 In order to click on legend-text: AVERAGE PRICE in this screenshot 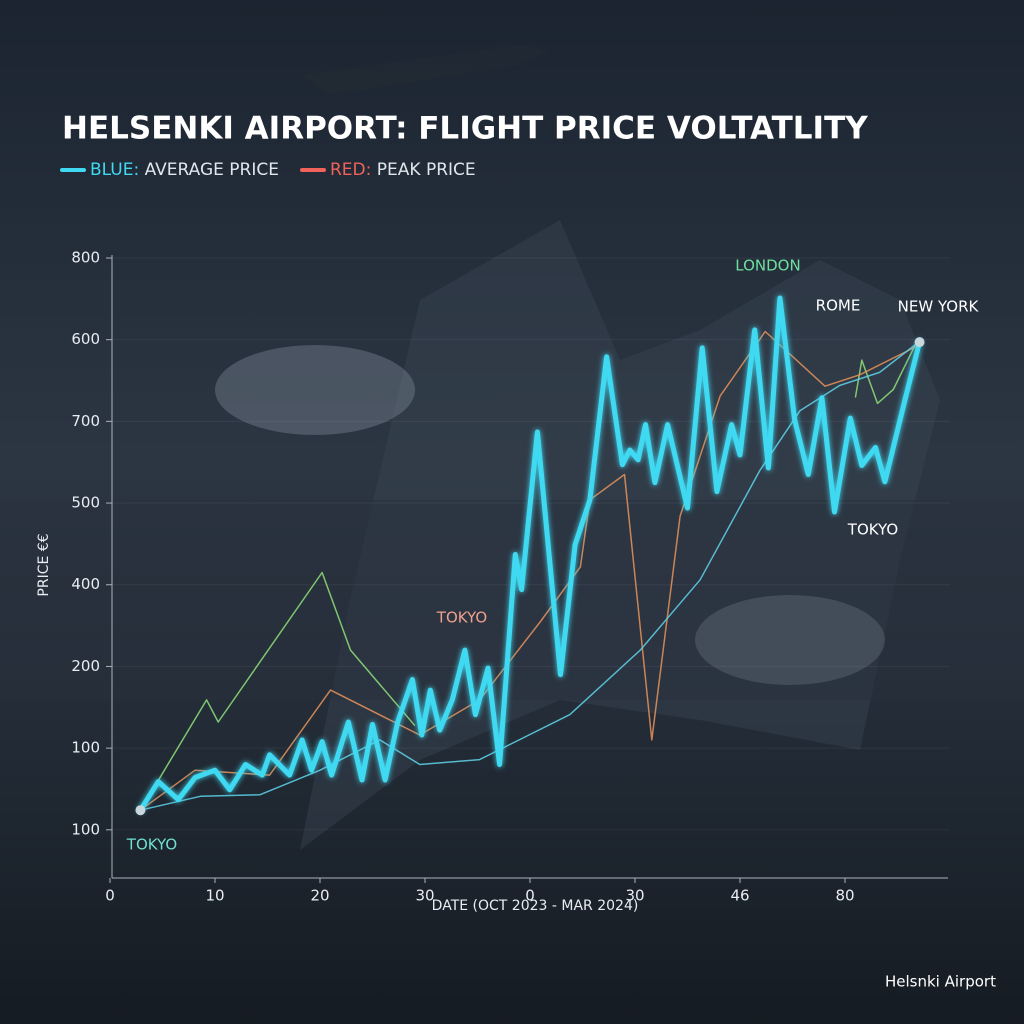, I will do `click(209, 170)`.